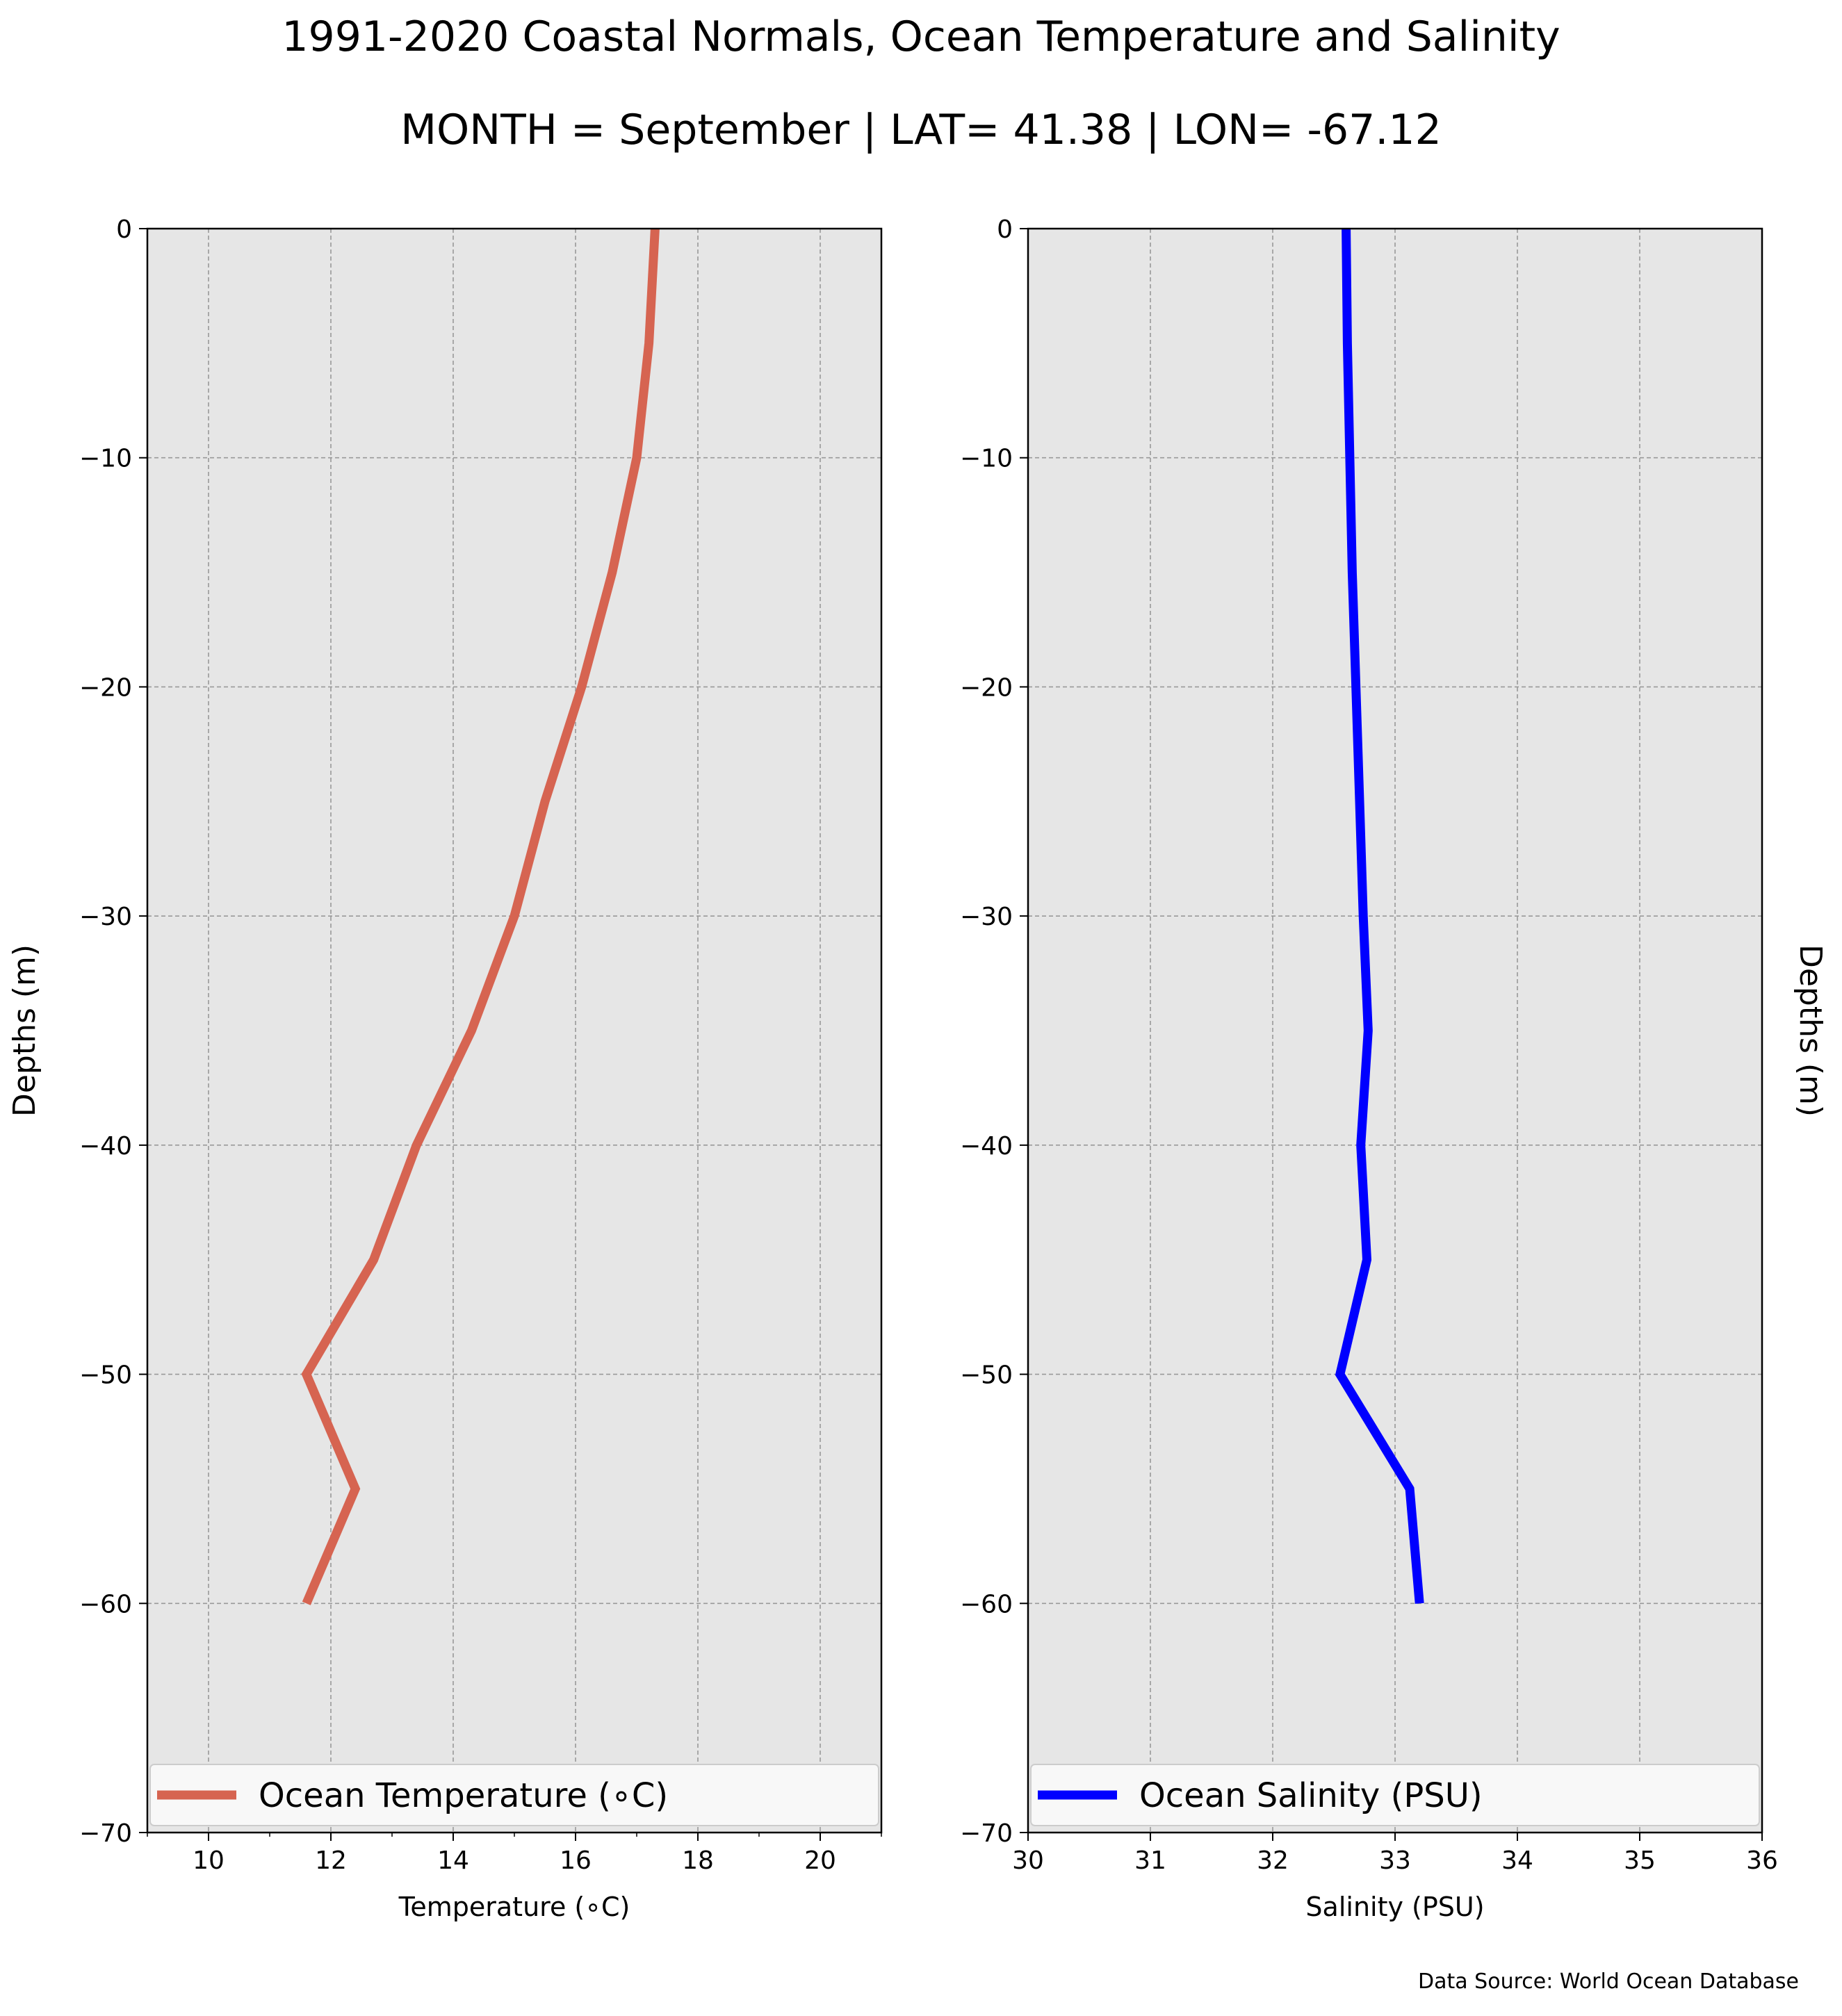  Describe the element at coordinates (453, 1861) in the screenshot. I see `x-tick-label: 14` at that location.